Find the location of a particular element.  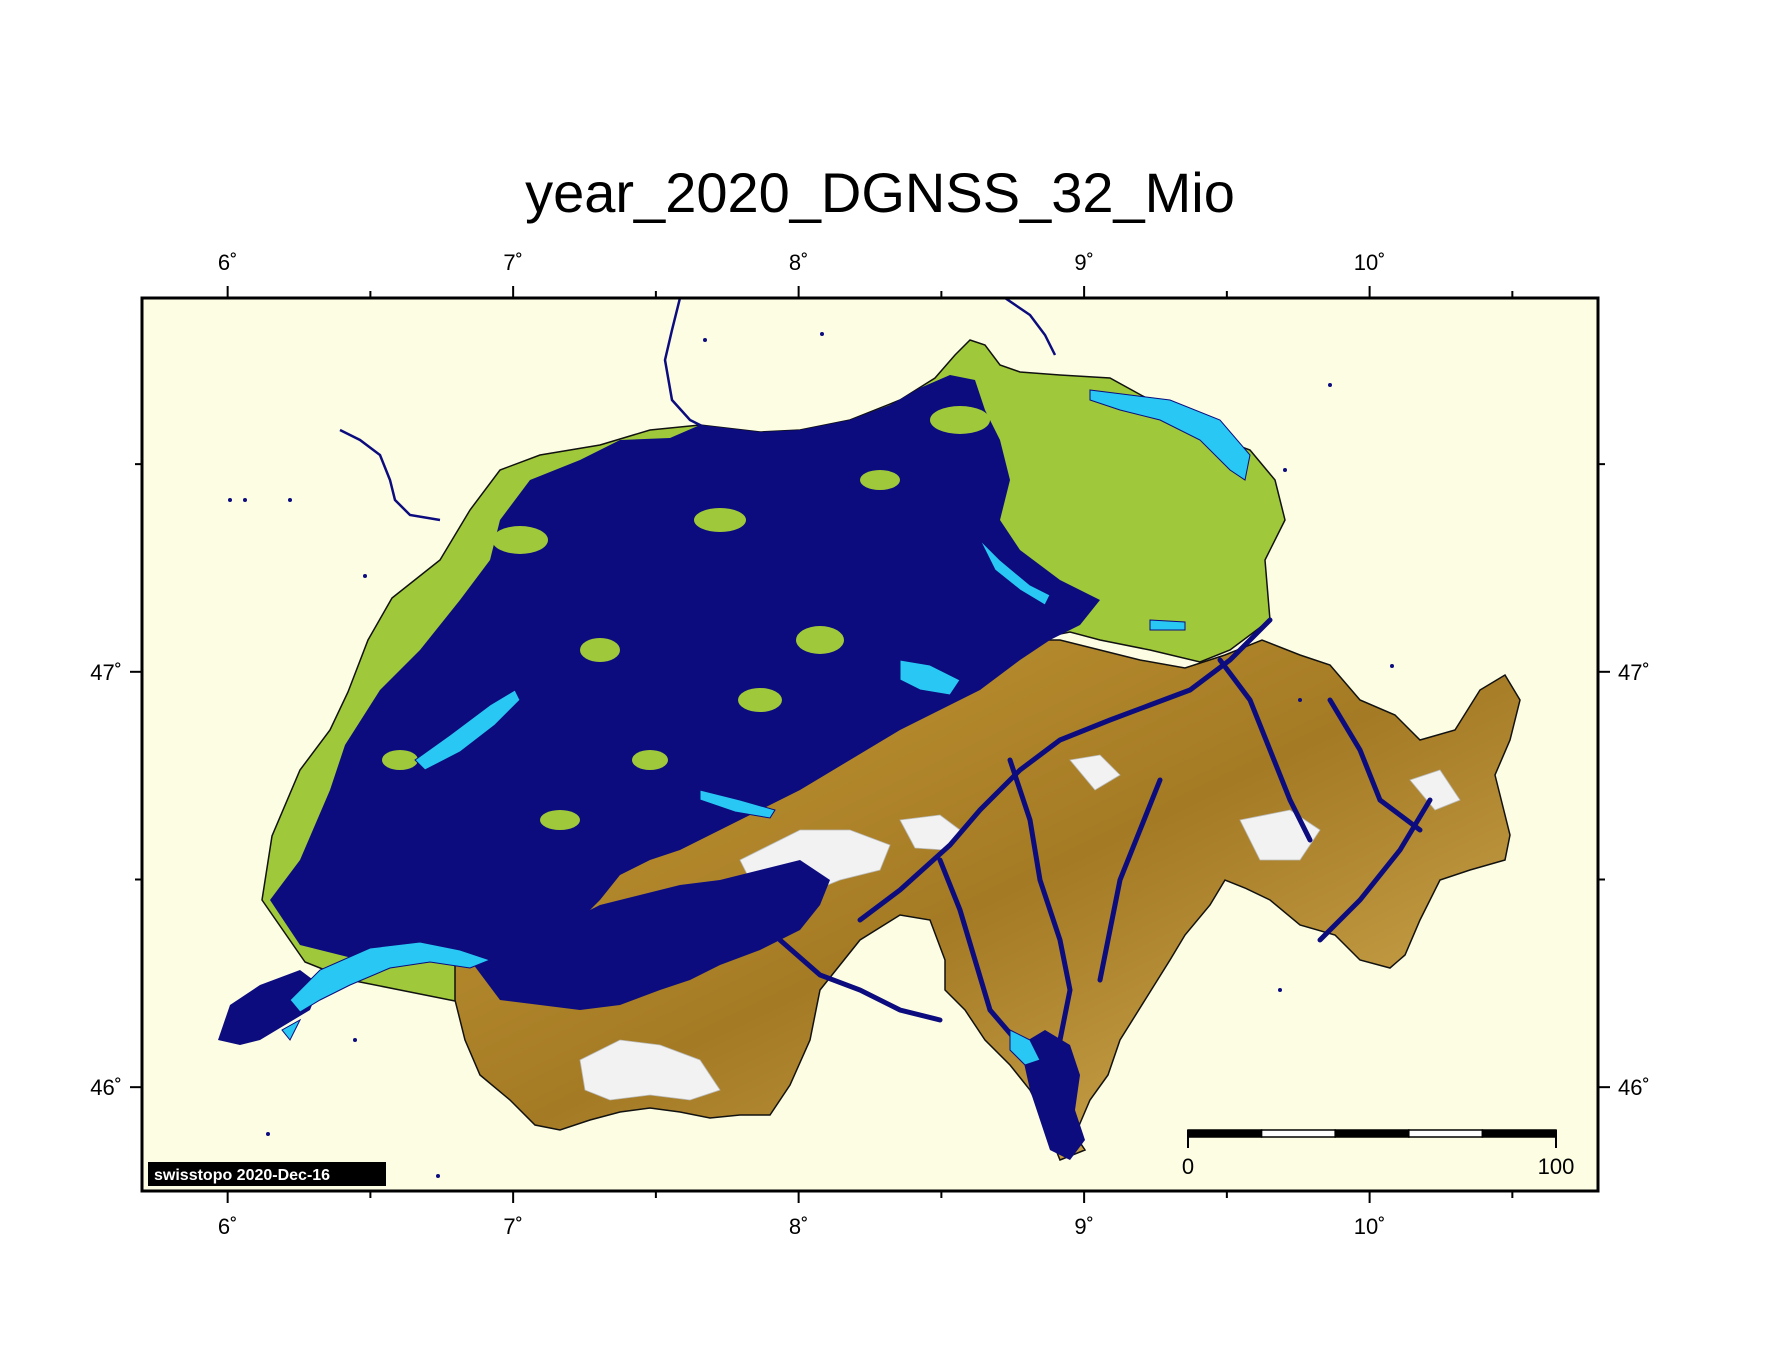

lake-maggiore is located at coordinates (1025, 1047).